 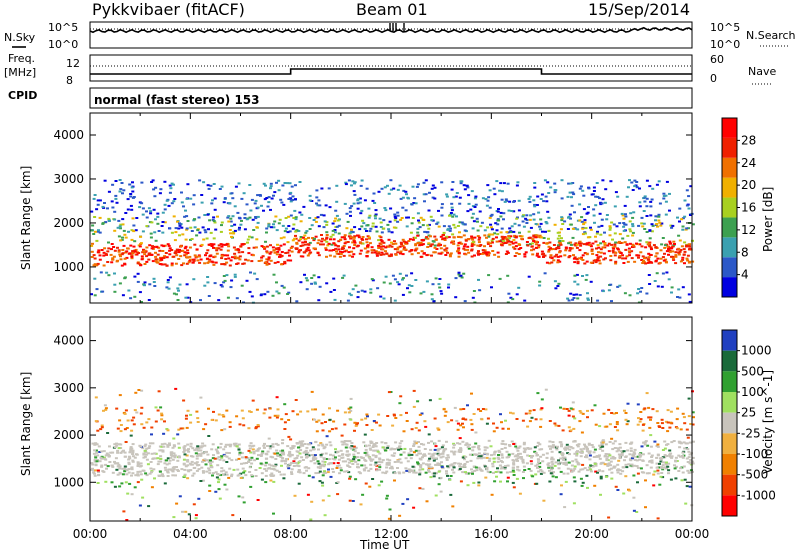 What do you see at coordinates (63, 27) in the screenshot?
I see `noise-left-tick-top: 10^5` at bounding box center [63, 27].